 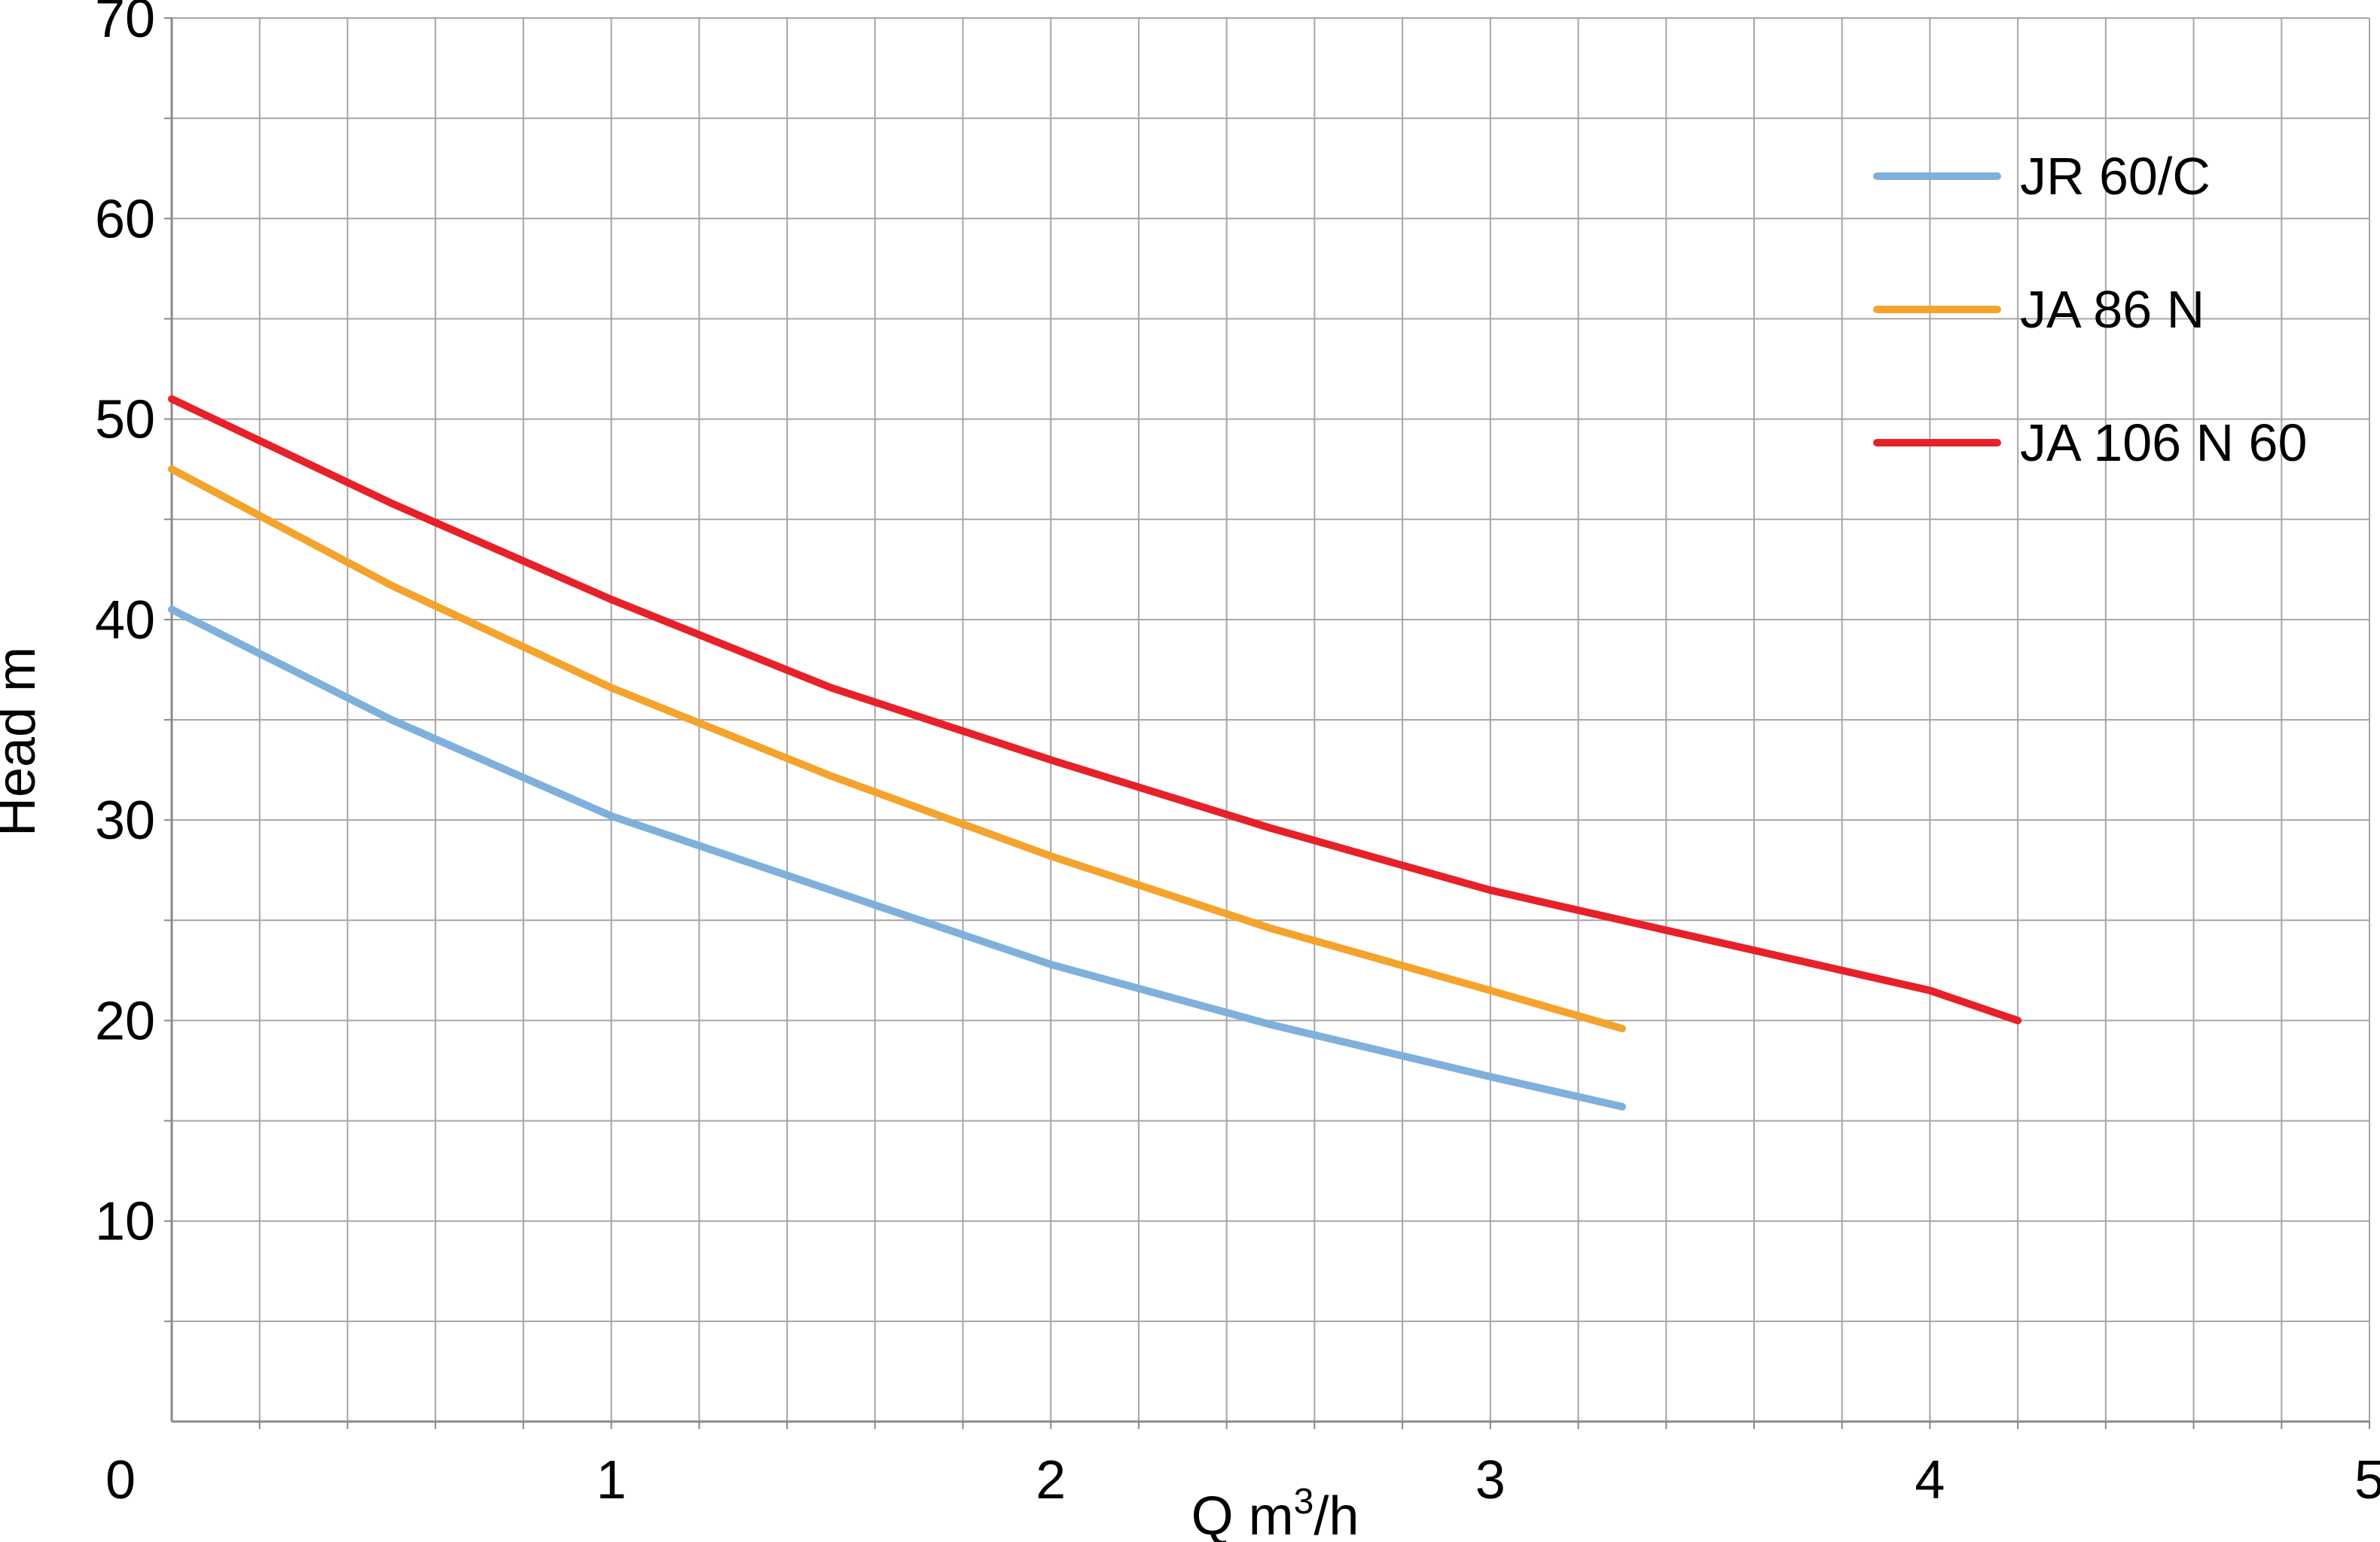 I want to click on x-tick-label: 4, so click(x=1930, y=1480).